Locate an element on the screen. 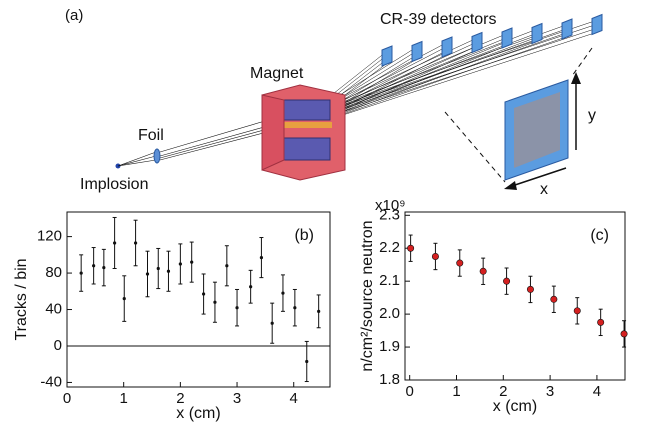  multiplier: x10⁹ is located at coordinates (390, 205).